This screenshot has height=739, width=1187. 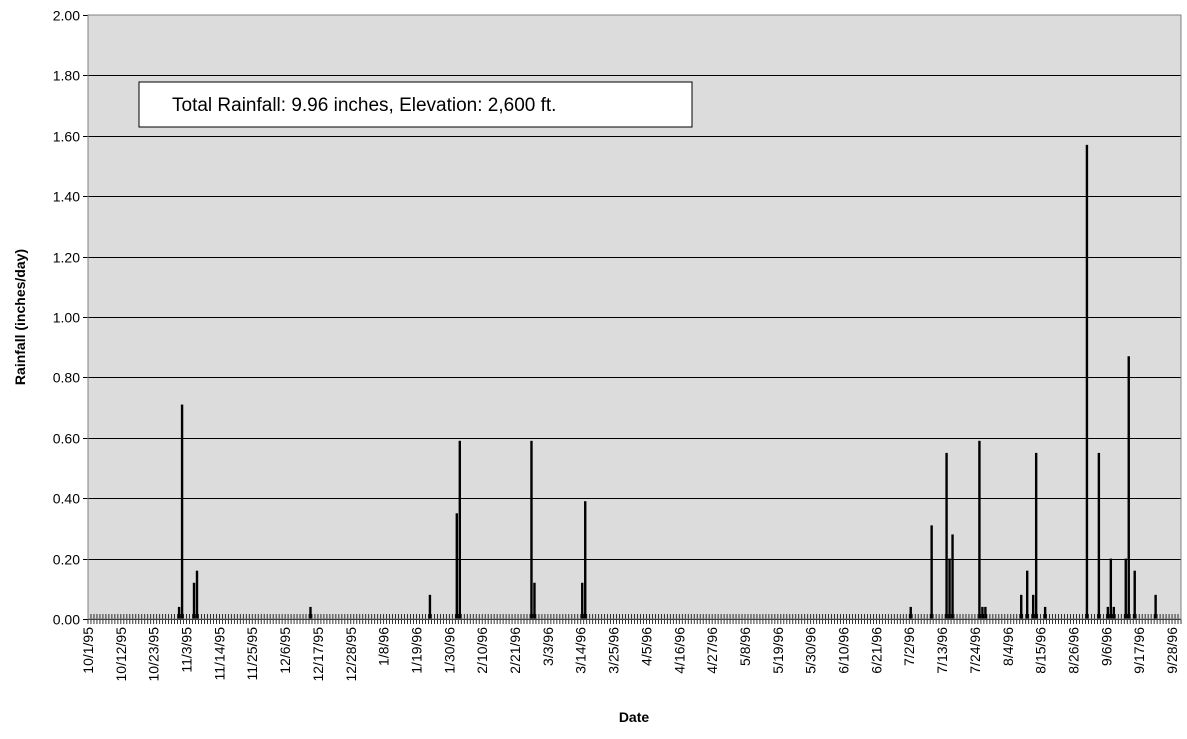 What do you see at coordinates (66, 76) in the screenshot?
I see `y-tick-label: 1.80` at bounding box center [66, 76].